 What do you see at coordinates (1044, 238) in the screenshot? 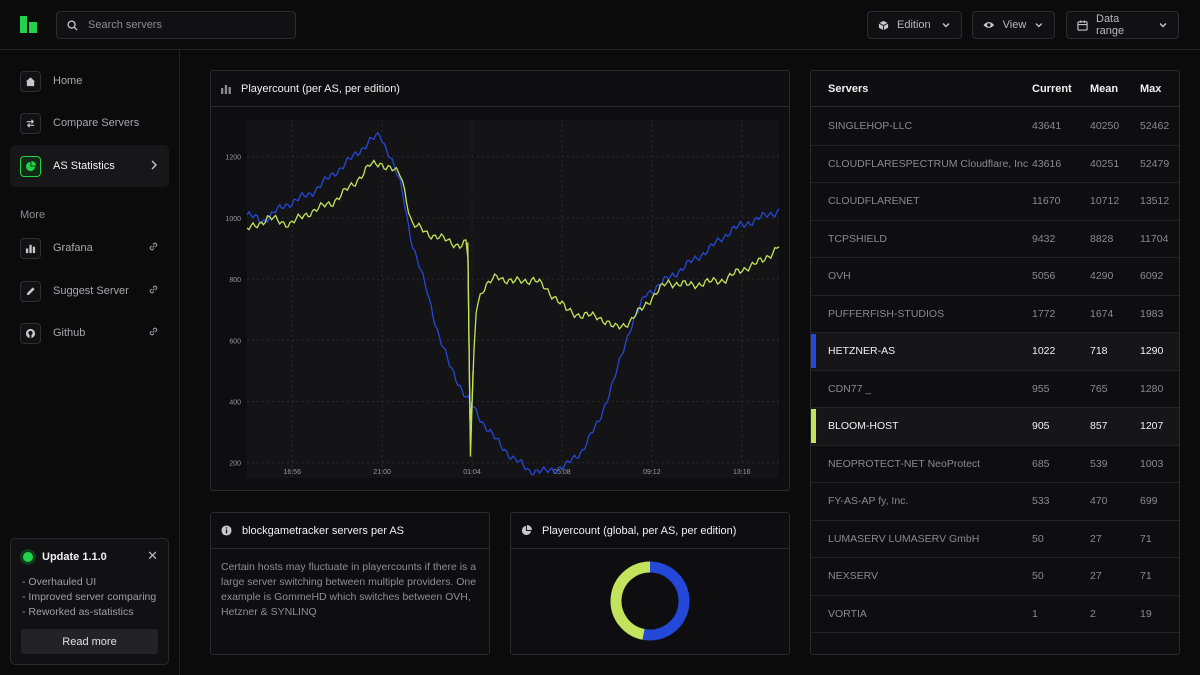
I see `current-cell: 9432` at bounding box center [1044, 238].